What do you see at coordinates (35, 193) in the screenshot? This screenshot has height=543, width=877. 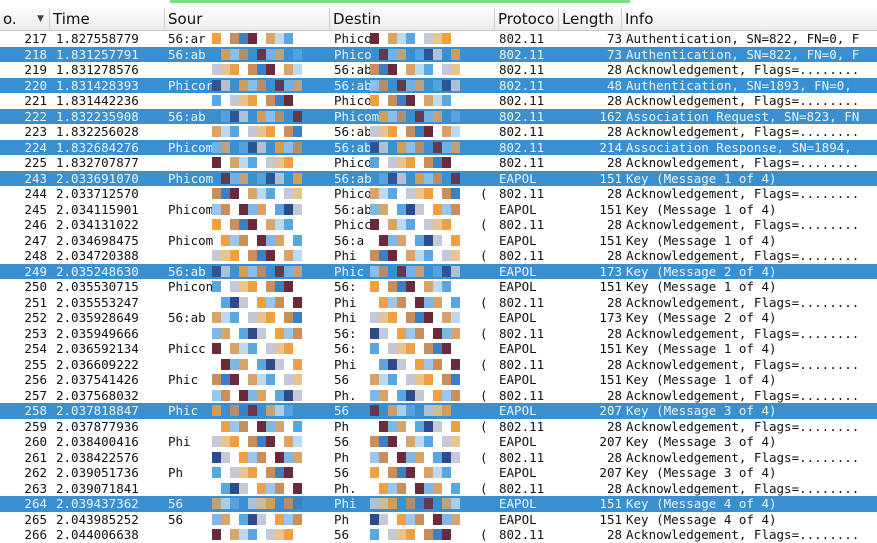 I see `cell-number: 244` at bounding box center [35, 193].